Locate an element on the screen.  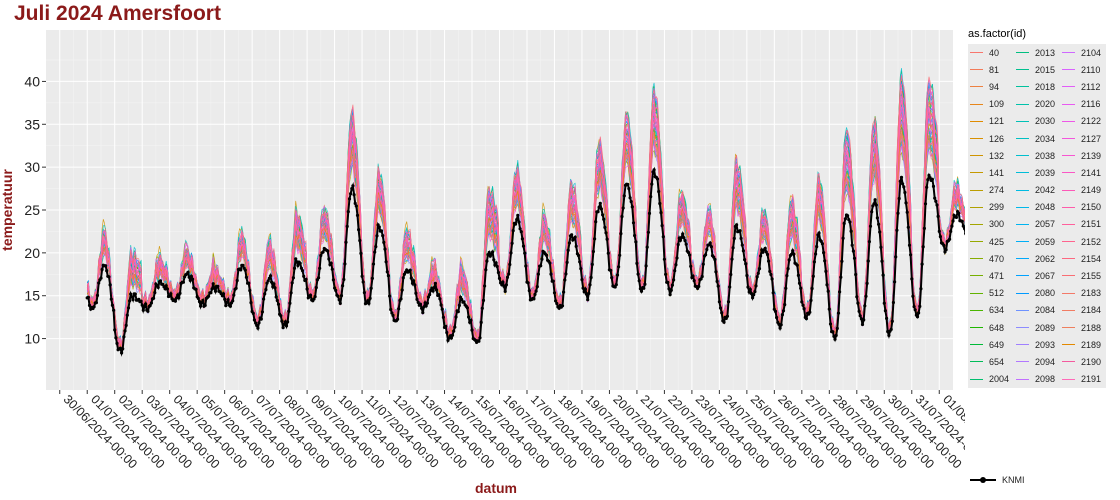
legend-item: 2184 is located at coordinates (1083, 310).